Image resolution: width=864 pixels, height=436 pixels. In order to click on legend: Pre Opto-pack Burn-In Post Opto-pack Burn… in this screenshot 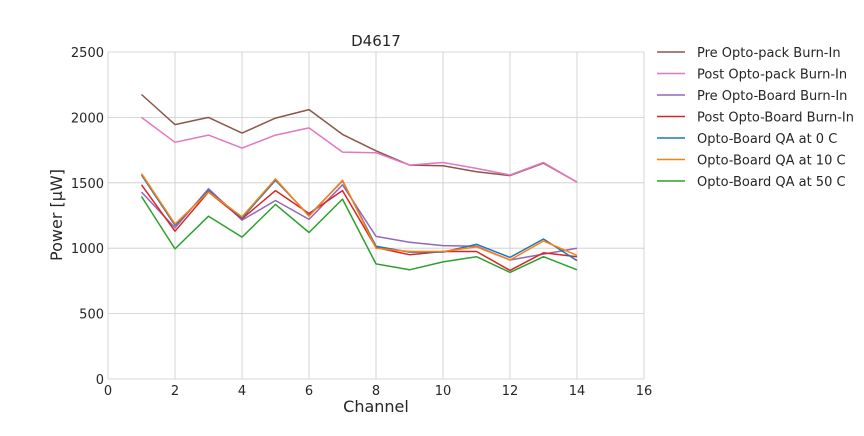, I will do `click(755, 118)`.